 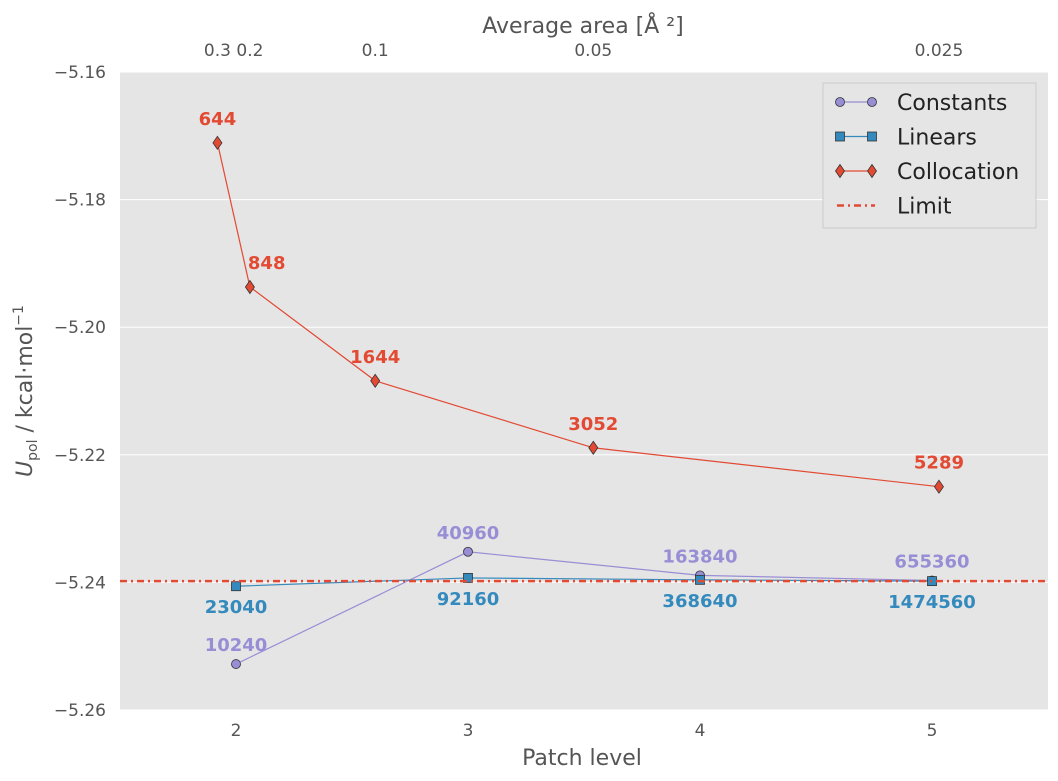 What do you see at coordinates (236, 645) in the screenshot?
I see `constants-data-label: 10240` at bounding box center [236, 645].